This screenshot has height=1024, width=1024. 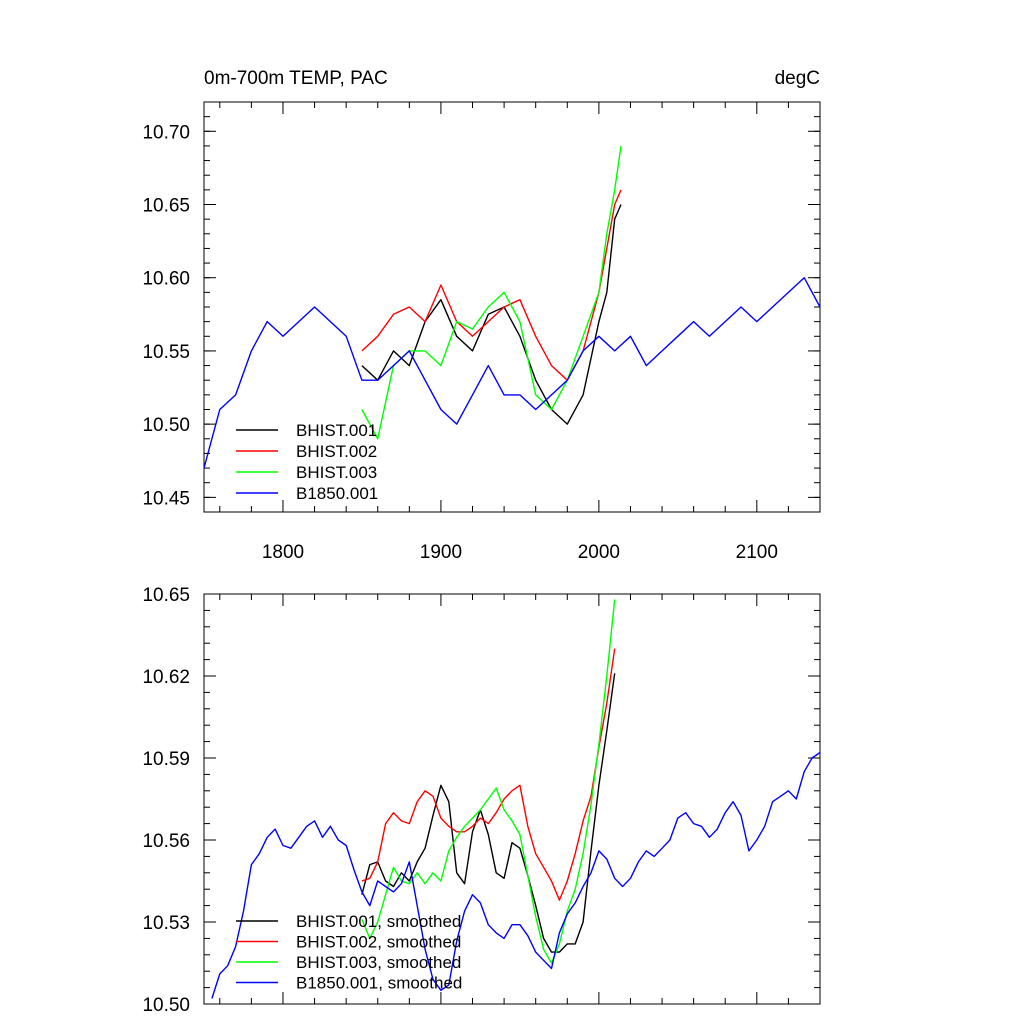 What do you see at coordinates (757, 552) in the screenshot?
I see `x-tick-label: 2100` at bounding box center [757, 552].